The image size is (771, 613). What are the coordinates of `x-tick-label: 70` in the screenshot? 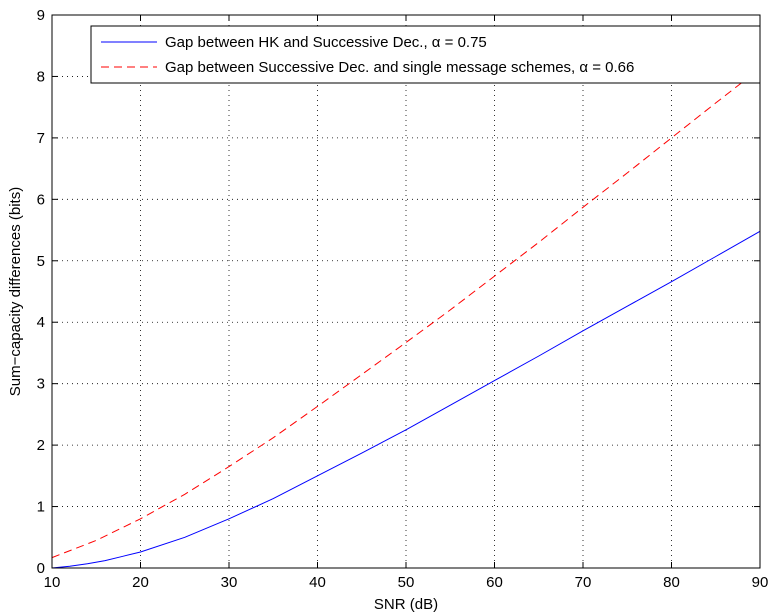 It's located at (583, 582).